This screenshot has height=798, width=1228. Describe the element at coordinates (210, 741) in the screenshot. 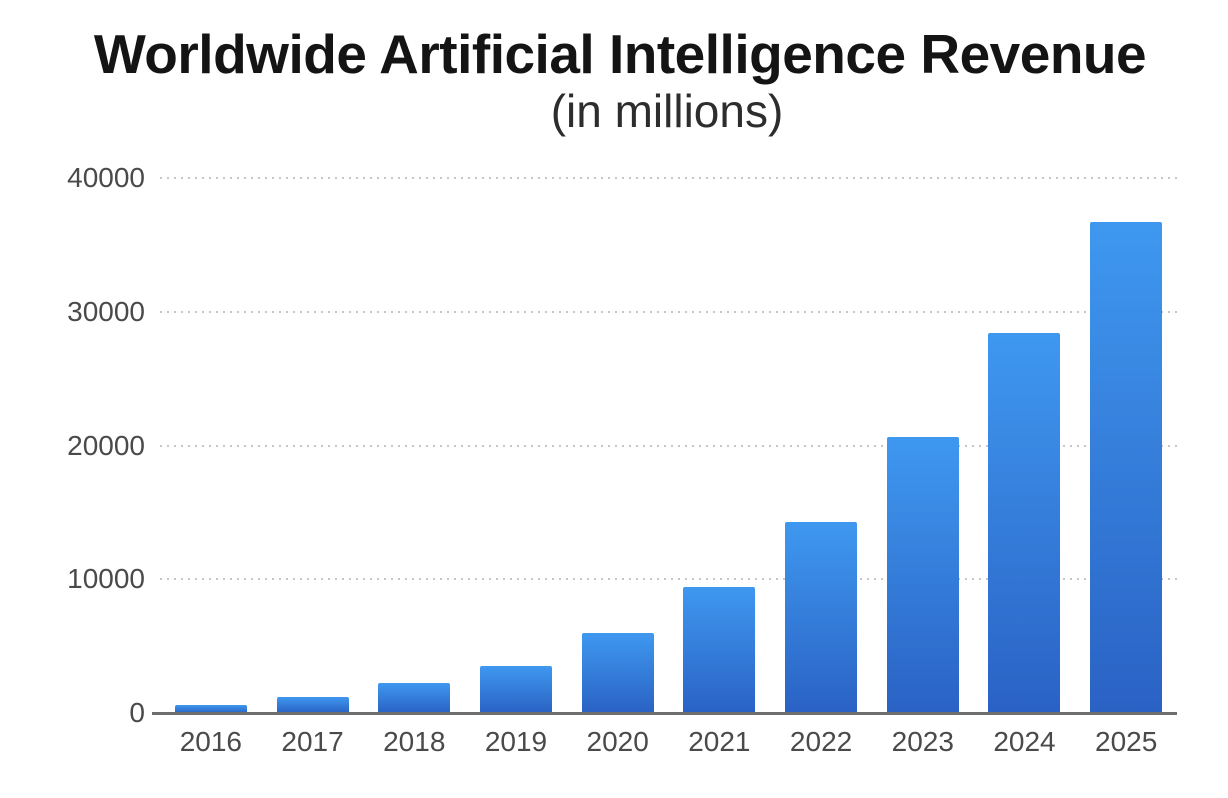

I see `x-tick-label-2016: 2016` at that location.